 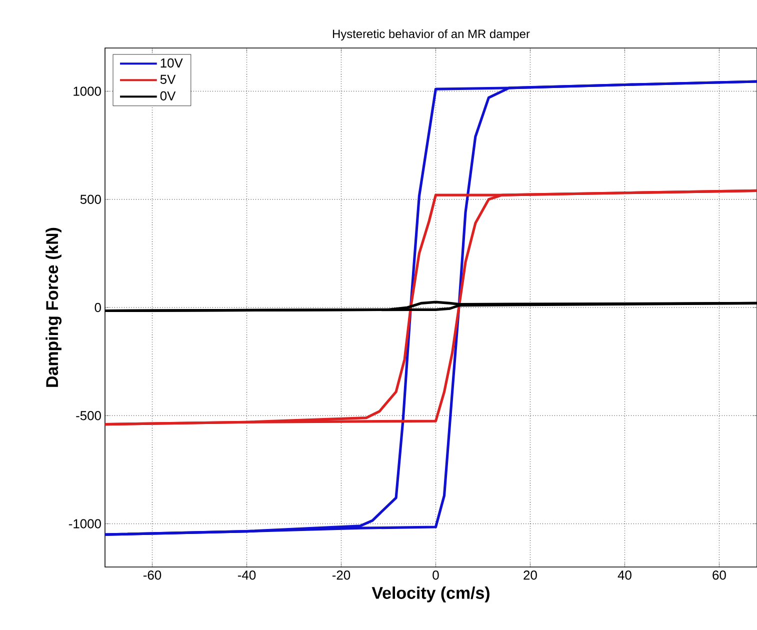 What do you see at coordinates (625, 575) in the screenshot?
I see `x-tick-label: 40` at bounding box center [625, 575].